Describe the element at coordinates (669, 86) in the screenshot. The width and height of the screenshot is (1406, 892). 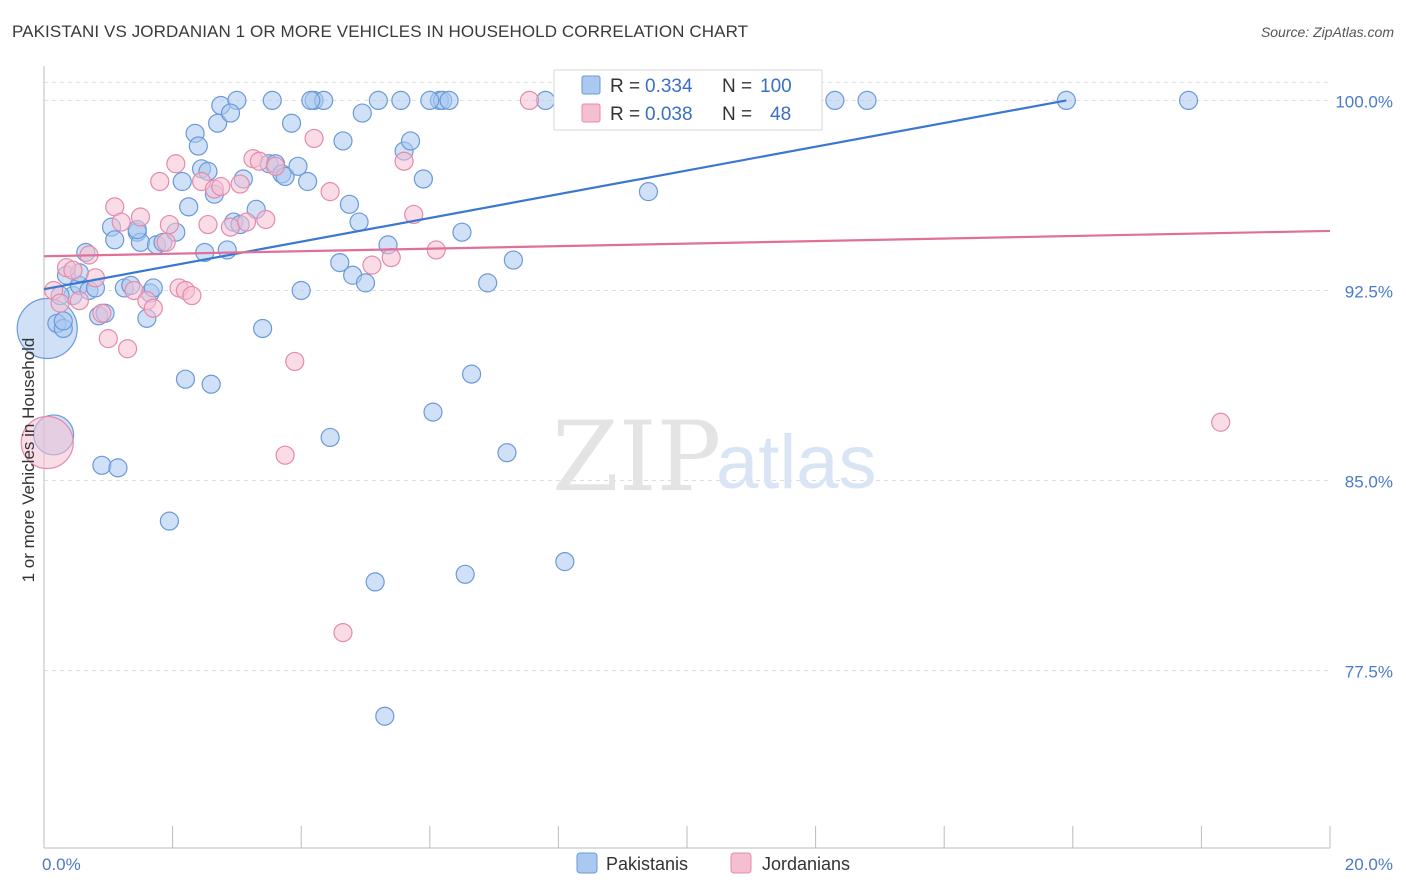
I see `legend-r-value-1: 0.334` at that location.